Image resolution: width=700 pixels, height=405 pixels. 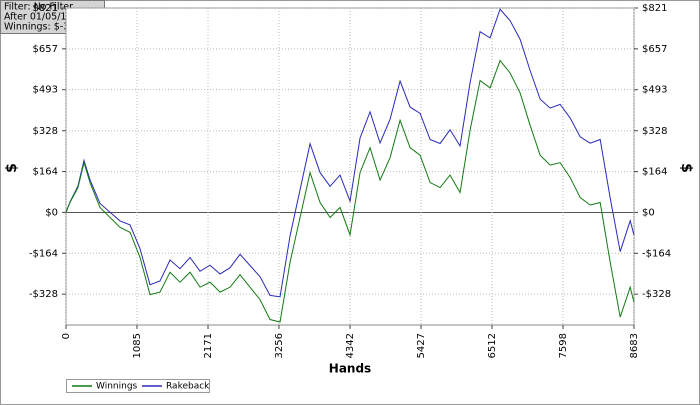 I want to click on legend-box, so click(x=138, y=386).